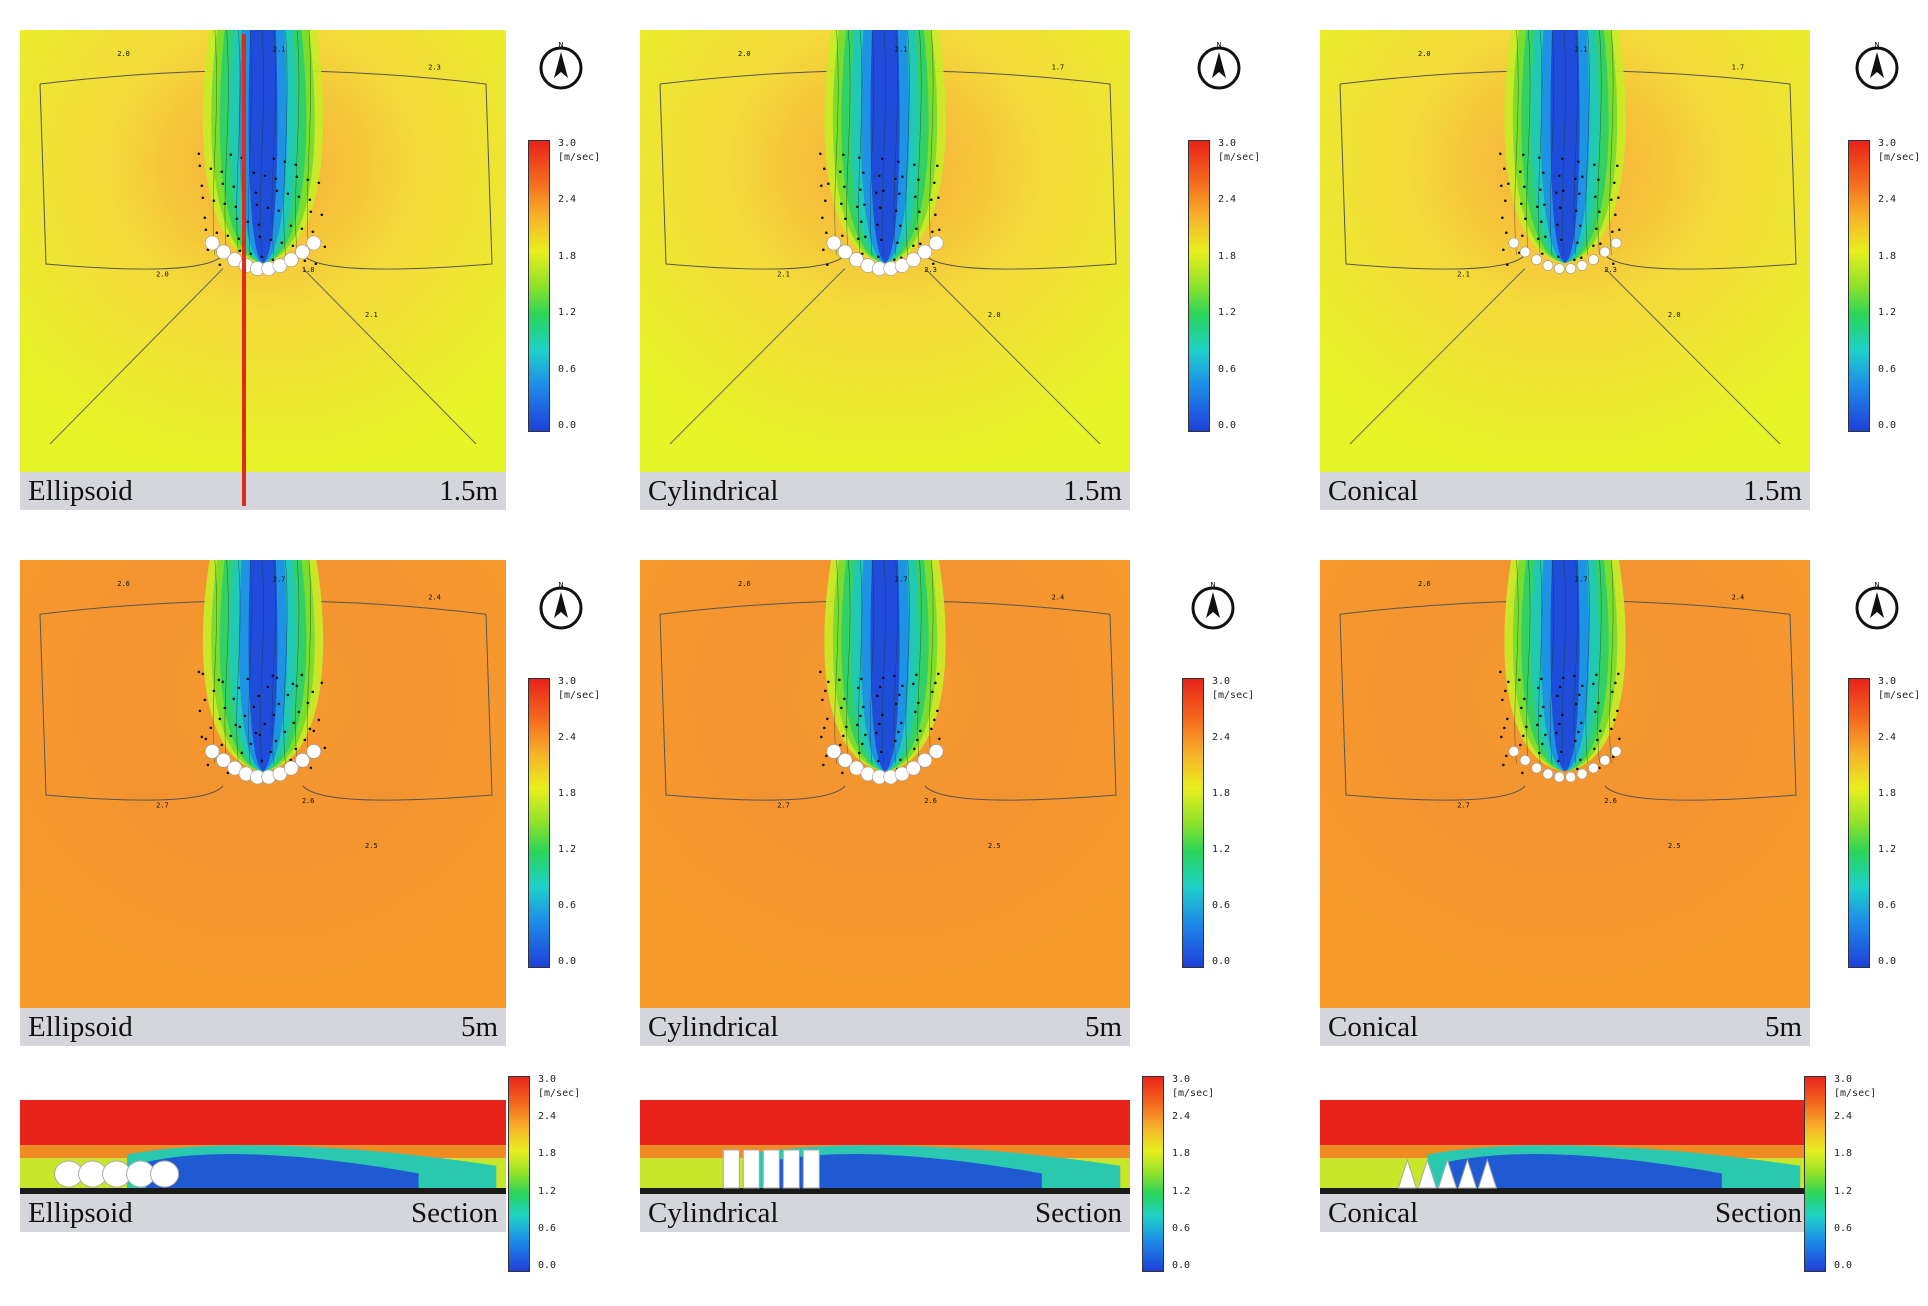 This screenshot has height=1306, width=1928. Describe the element at coordinates (266, 700) in the screenshot. I see `contour-envelope` at that location.